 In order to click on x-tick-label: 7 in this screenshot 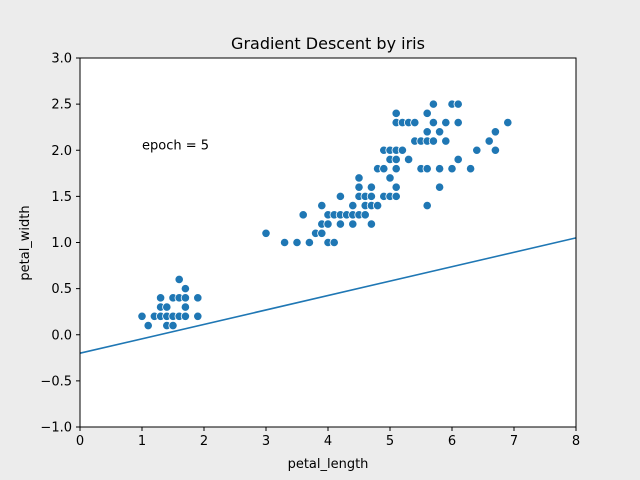, I will do `click(514, 441)`.